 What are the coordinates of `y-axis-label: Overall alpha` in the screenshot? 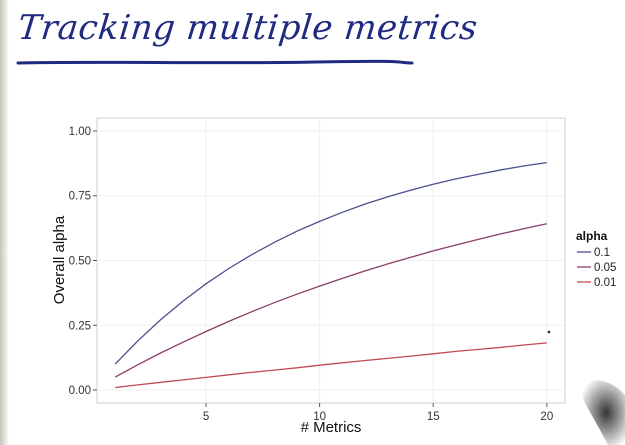 It's located at (59, 259).